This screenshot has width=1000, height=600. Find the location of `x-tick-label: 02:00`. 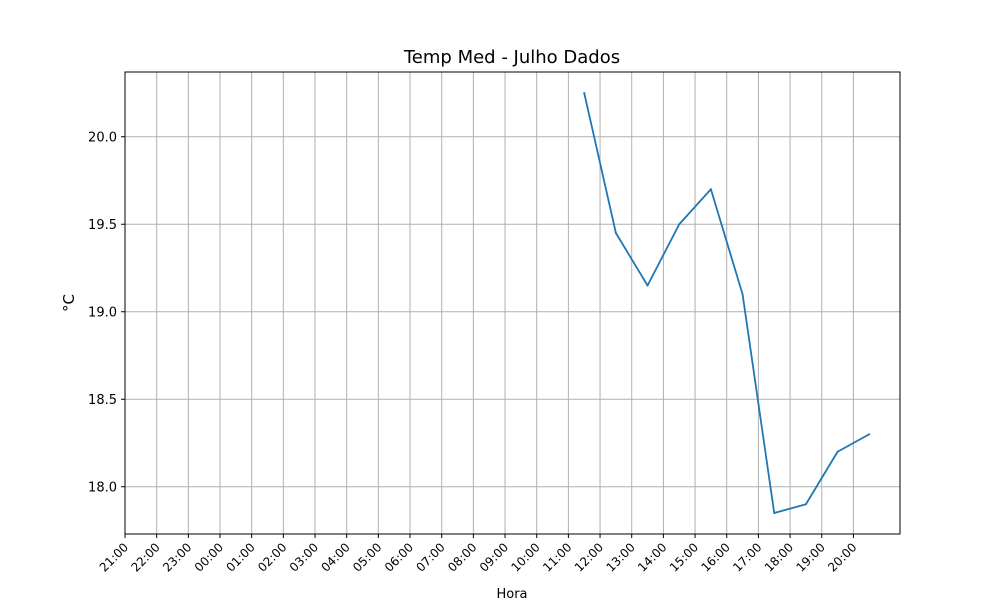

x-tick-label: 02:00 is located at coordinates (272, 557).